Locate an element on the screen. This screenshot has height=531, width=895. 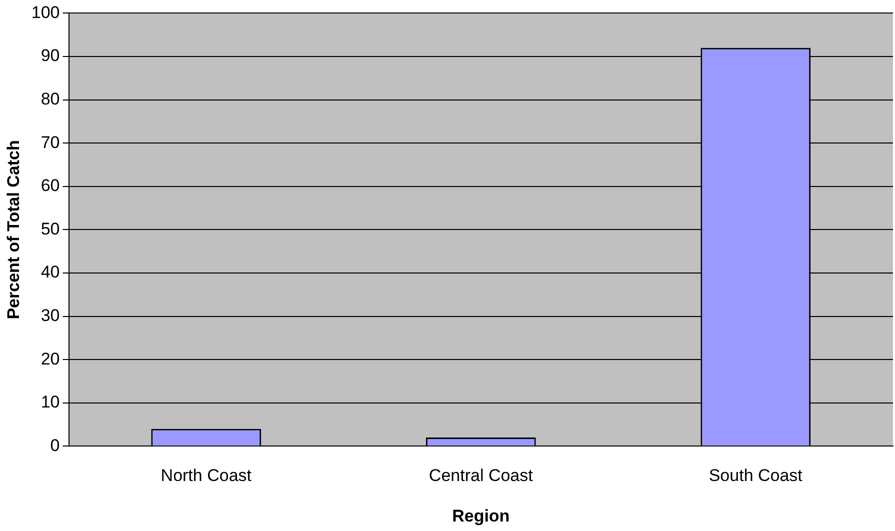
y-tick-label: 20 is located at coordinates (50, 358).